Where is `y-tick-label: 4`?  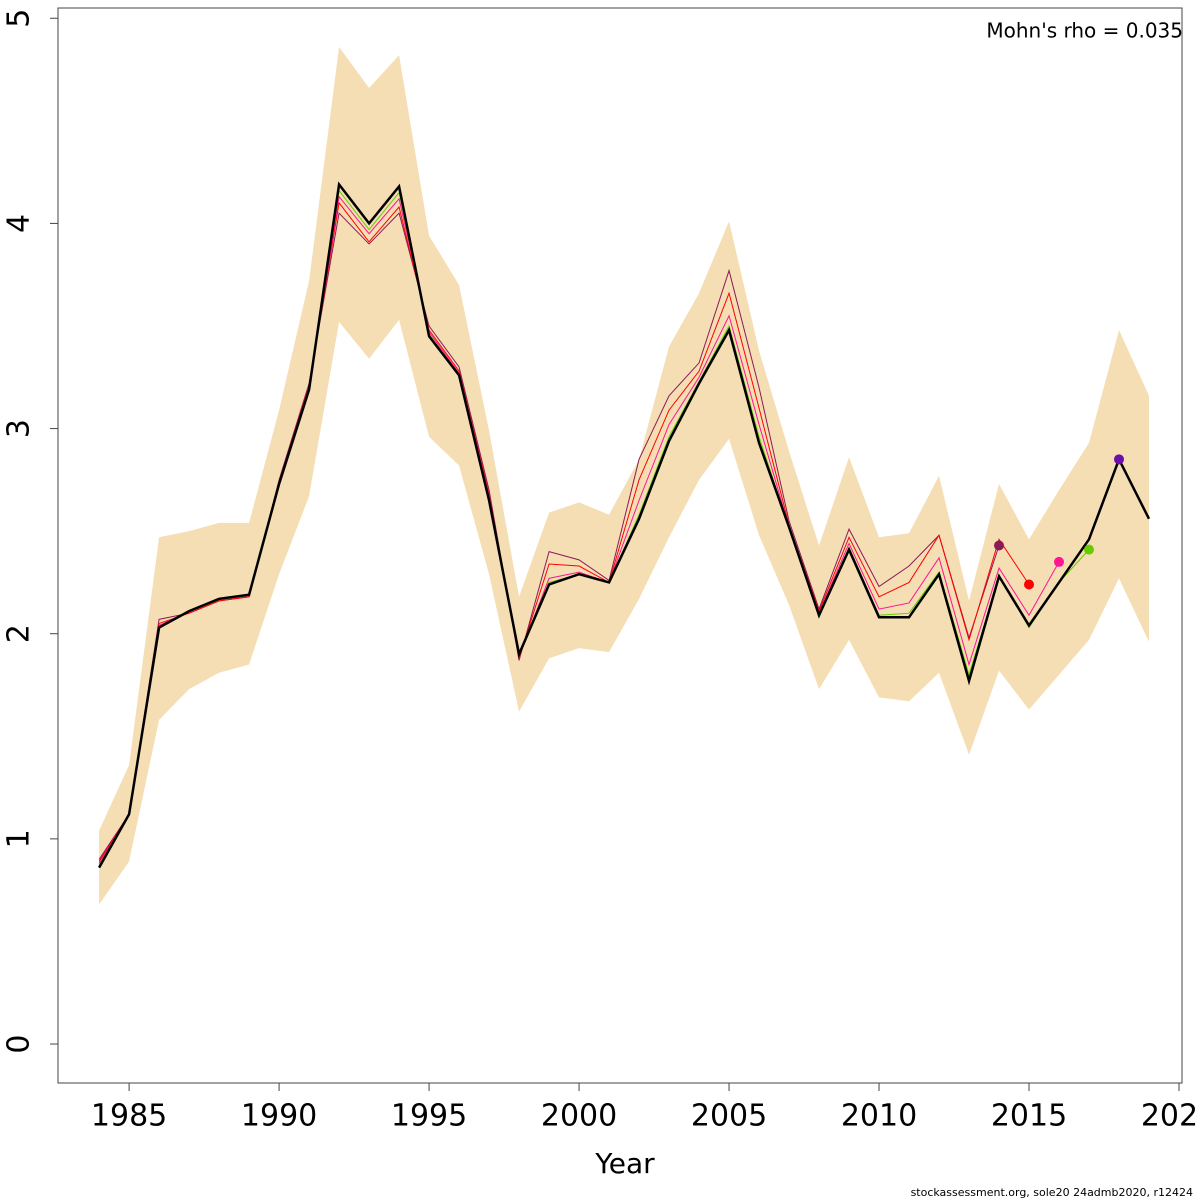
y-tick-label: 4 is located at coordinates (19, 223).